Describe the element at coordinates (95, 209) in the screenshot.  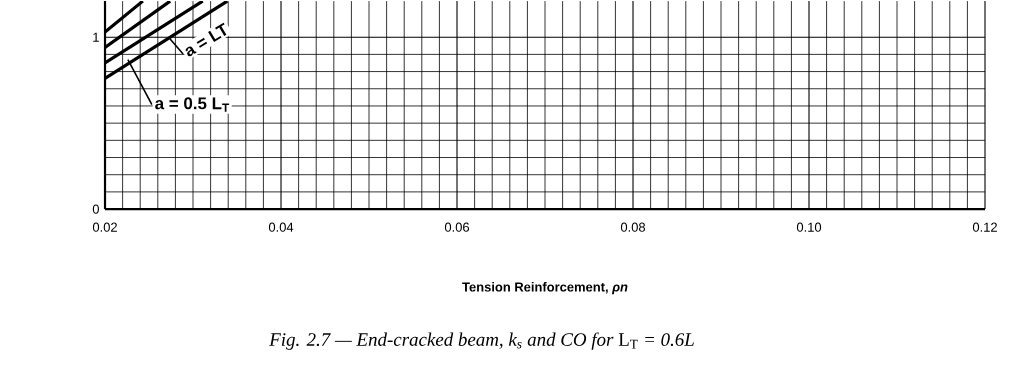
I see `y-tick-label: 0` at that location.